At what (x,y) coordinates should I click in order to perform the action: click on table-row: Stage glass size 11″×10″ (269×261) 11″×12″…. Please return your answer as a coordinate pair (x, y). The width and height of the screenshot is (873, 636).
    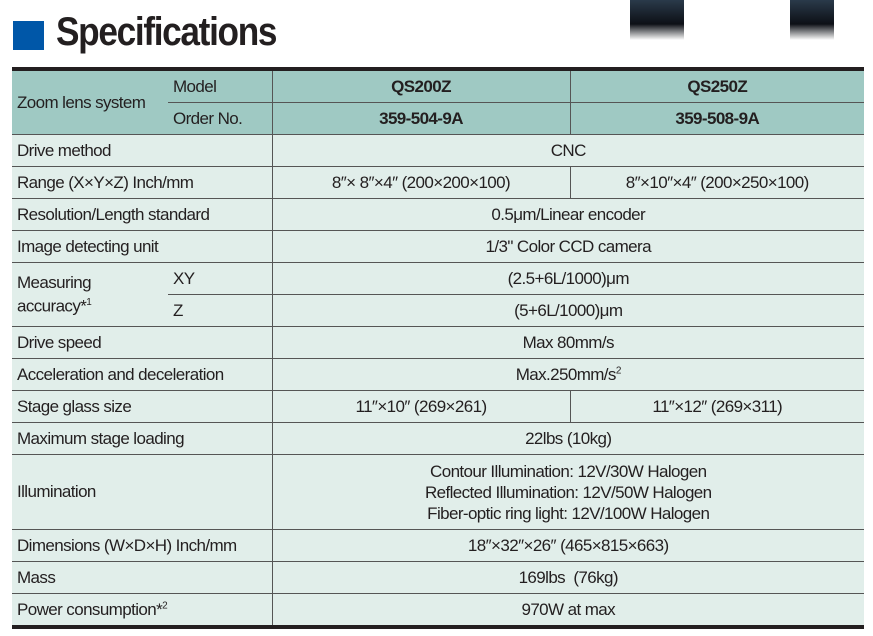
    Looking at the image, I should click on (438, 406).